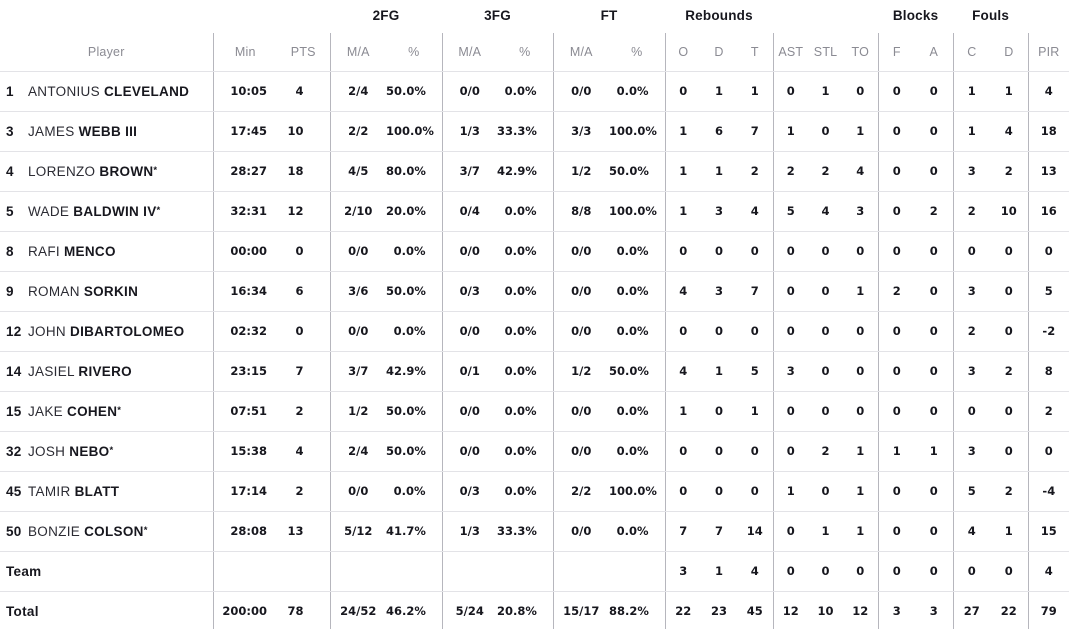  I want to click on player-cell: 50 BONZIE COLSON*, so click(106, 531).